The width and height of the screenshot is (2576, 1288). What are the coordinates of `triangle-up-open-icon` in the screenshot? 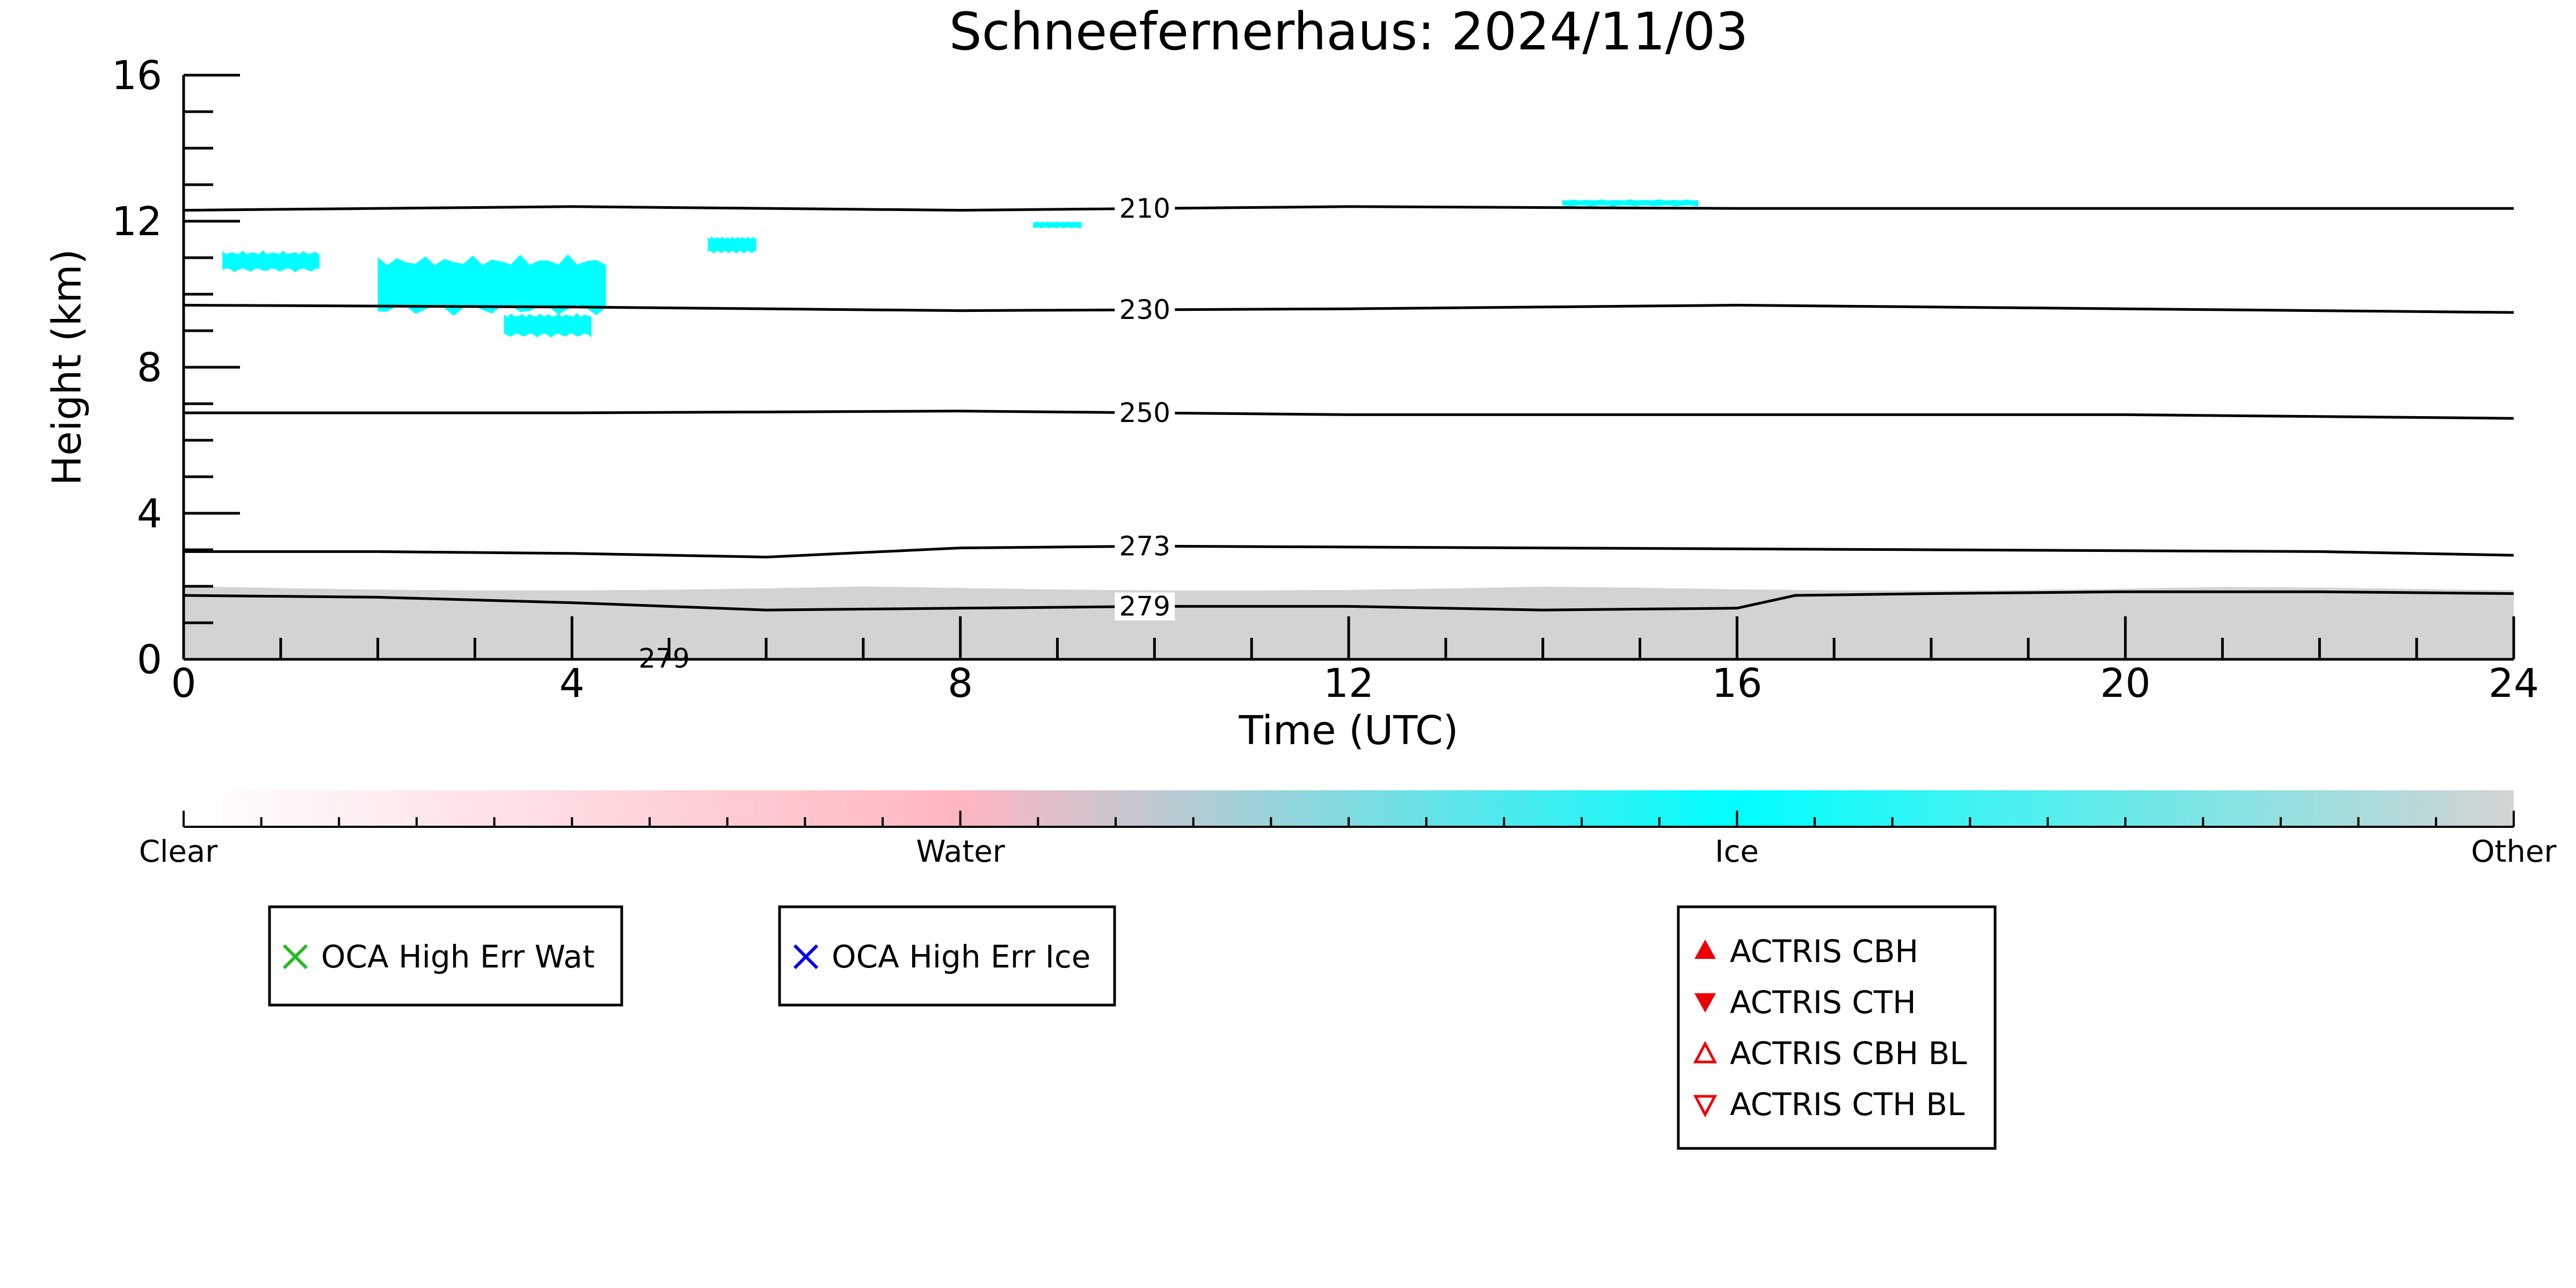 It's located at (1705, 1052).